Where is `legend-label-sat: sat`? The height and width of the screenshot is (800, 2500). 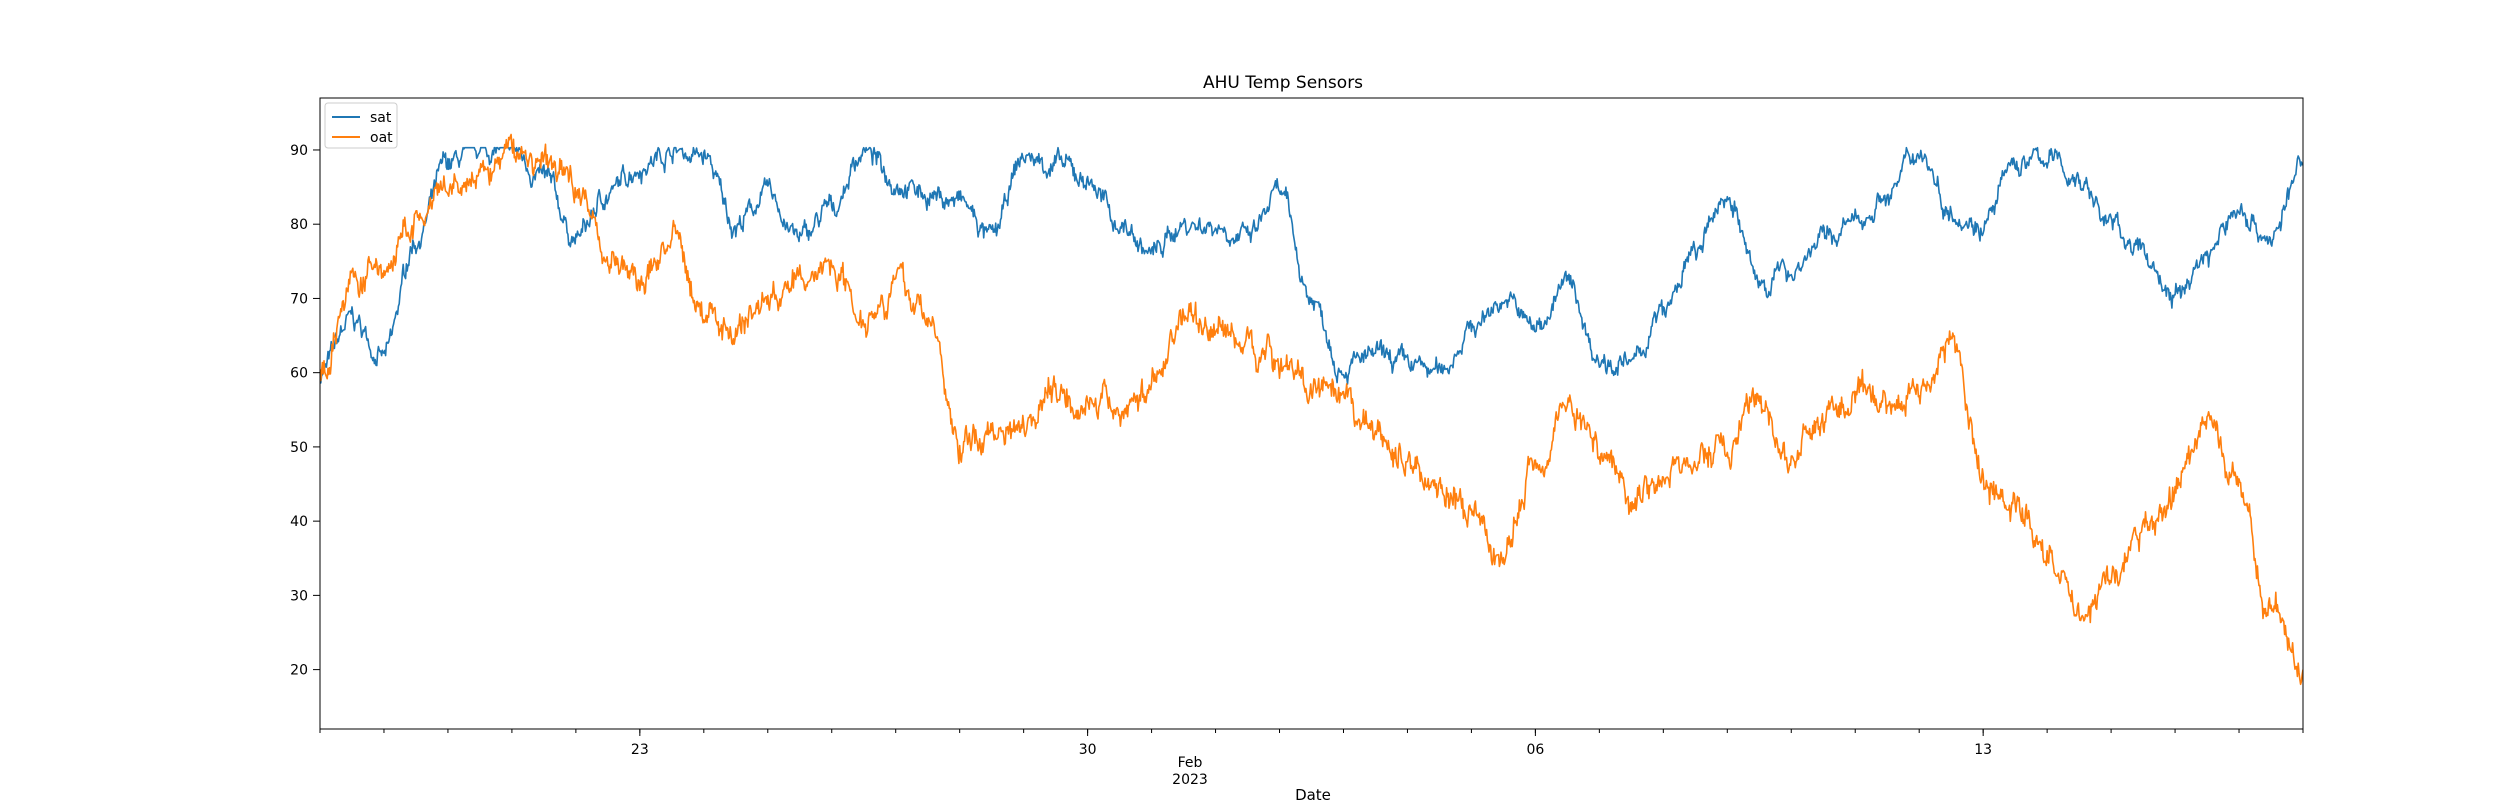 legend-label-sat: sat is located at coordinates (381, 118).